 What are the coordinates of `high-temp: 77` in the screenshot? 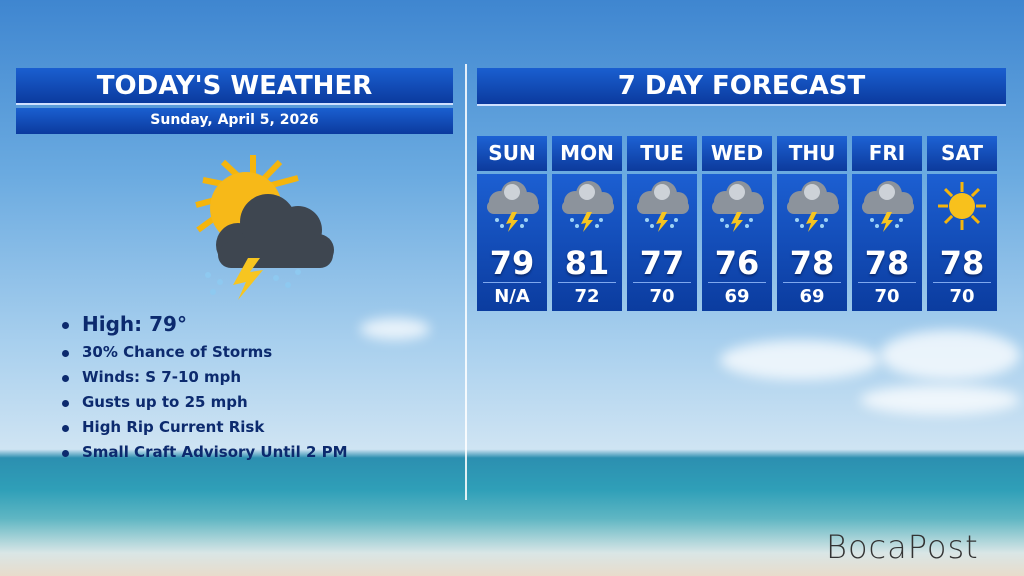 It's located at (662, 263).